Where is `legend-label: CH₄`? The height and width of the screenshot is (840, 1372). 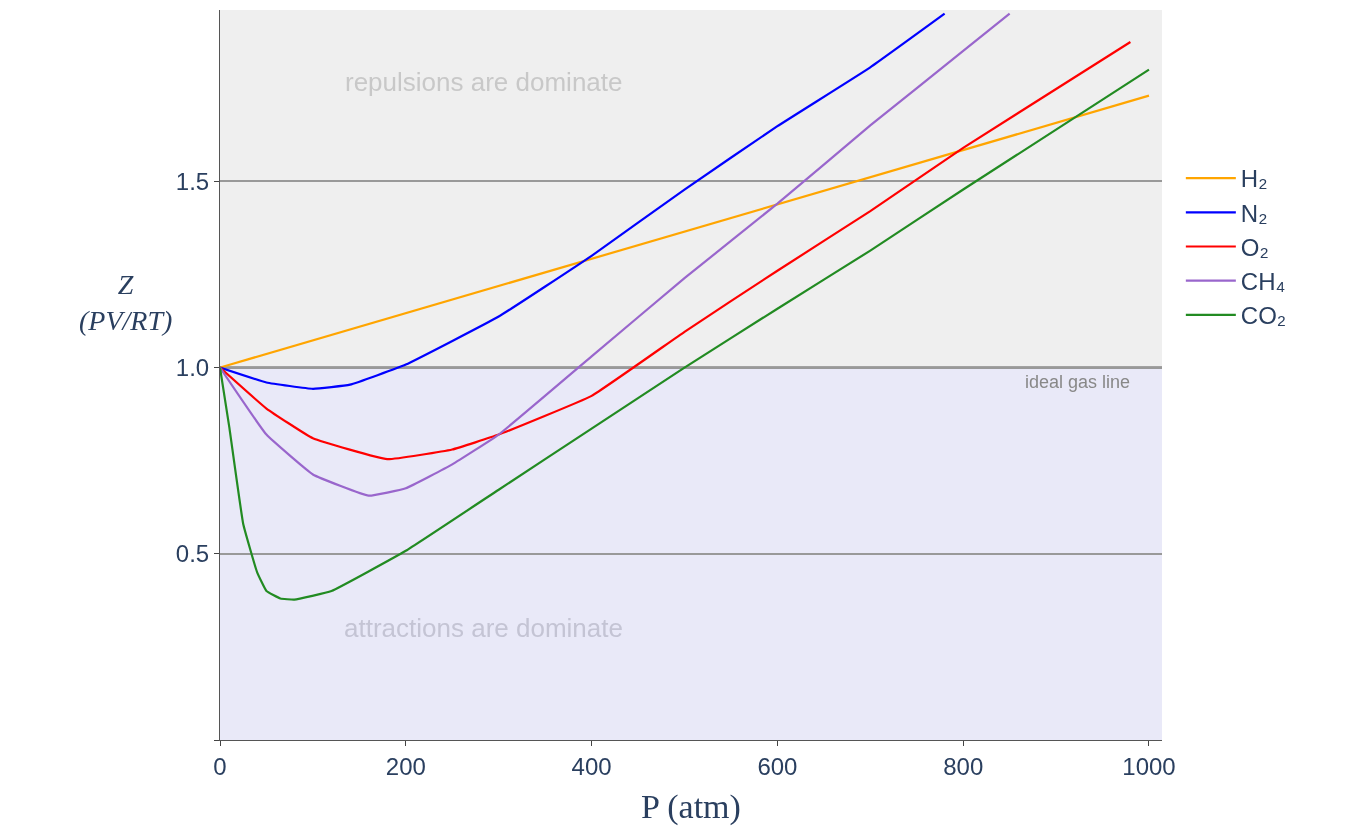 legend-label: CH₄ is located at coordinates (1263, 282).